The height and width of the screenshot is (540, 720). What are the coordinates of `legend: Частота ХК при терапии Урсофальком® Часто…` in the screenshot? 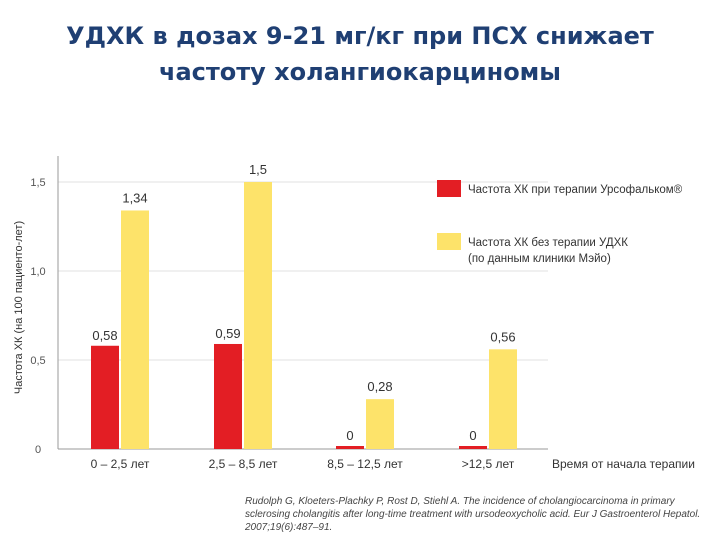 It's located at (560, 222).